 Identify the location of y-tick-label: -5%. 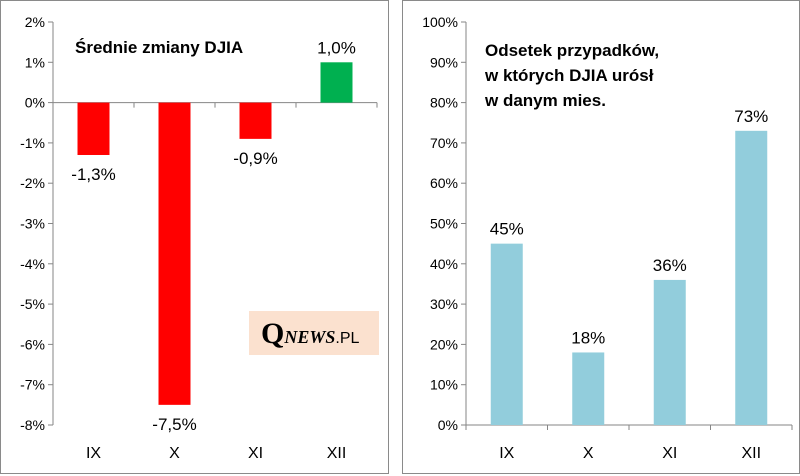
(32, 304).